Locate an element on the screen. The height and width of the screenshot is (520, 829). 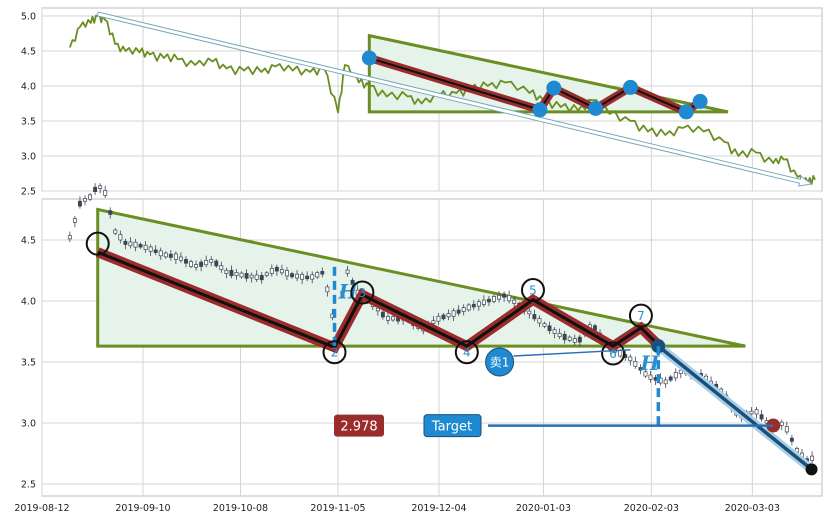
detail-breakout-line is located at coordinates (734, 407).